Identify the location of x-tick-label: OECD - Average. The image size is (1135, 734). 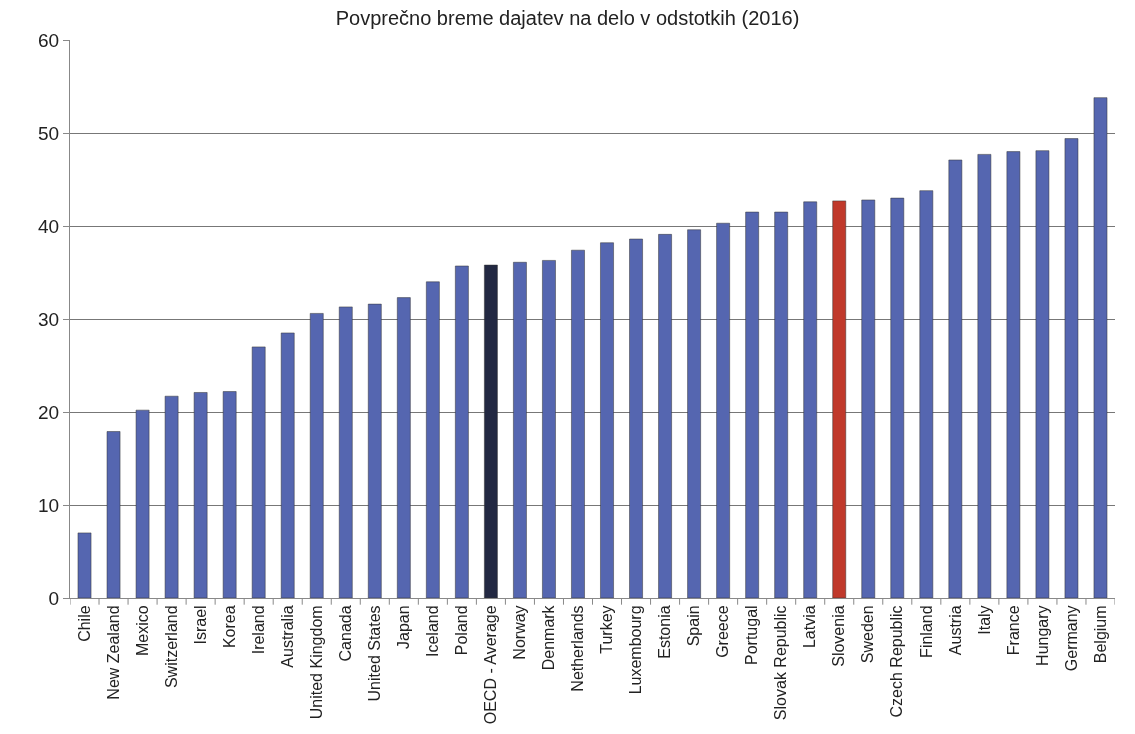
(491, 665).